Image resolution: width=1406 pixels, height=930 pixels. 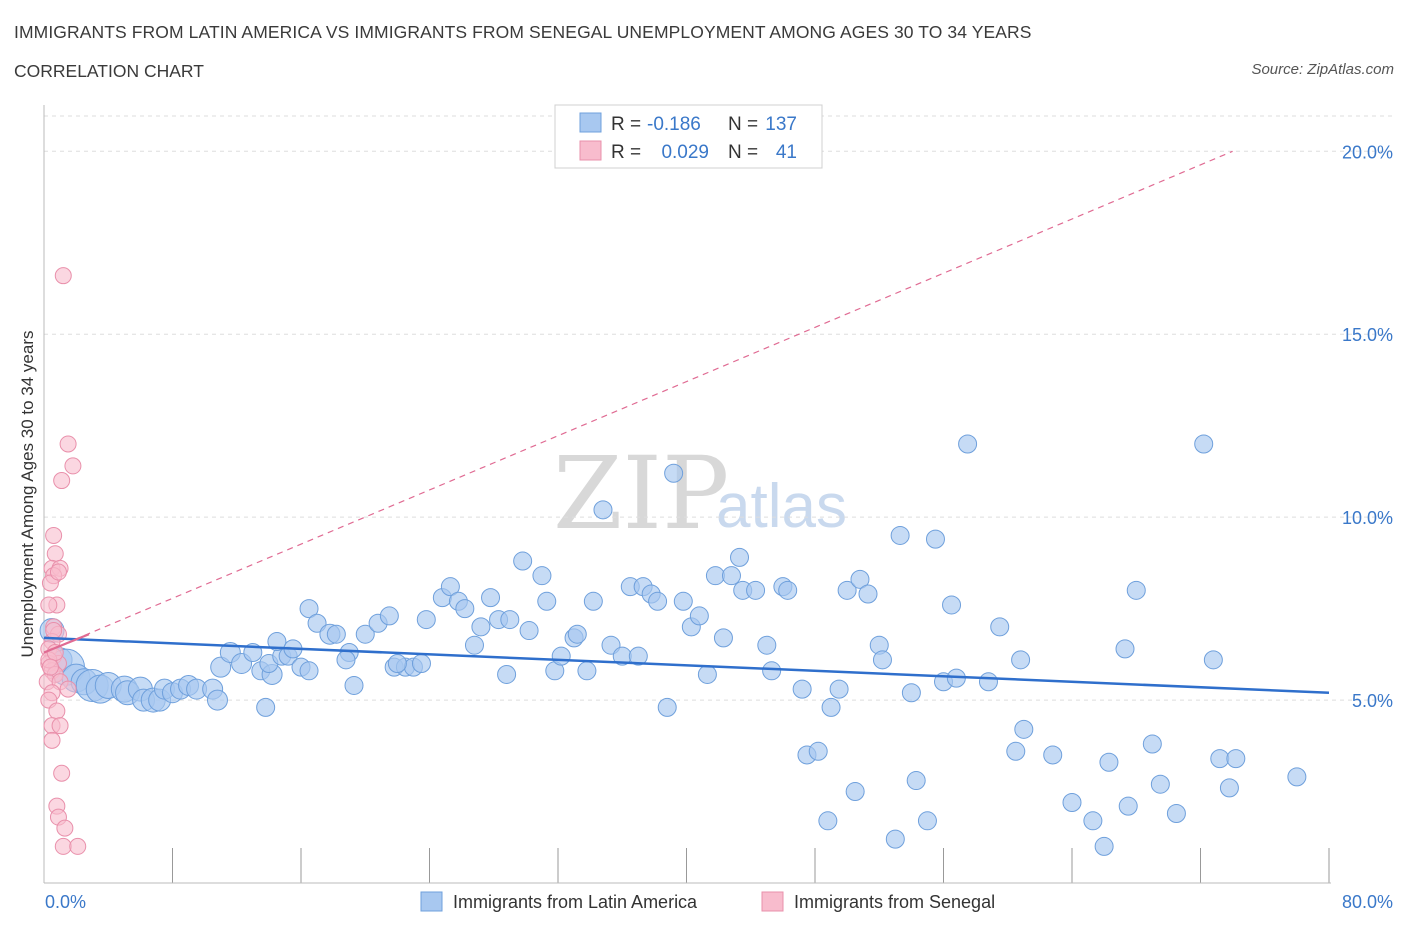 What do you see at coordinates (27, 494) in the screenshot?
I see `y-axis-label: Unemployment Among Ages 30 to 34 years` at bounding box center [27, 494].